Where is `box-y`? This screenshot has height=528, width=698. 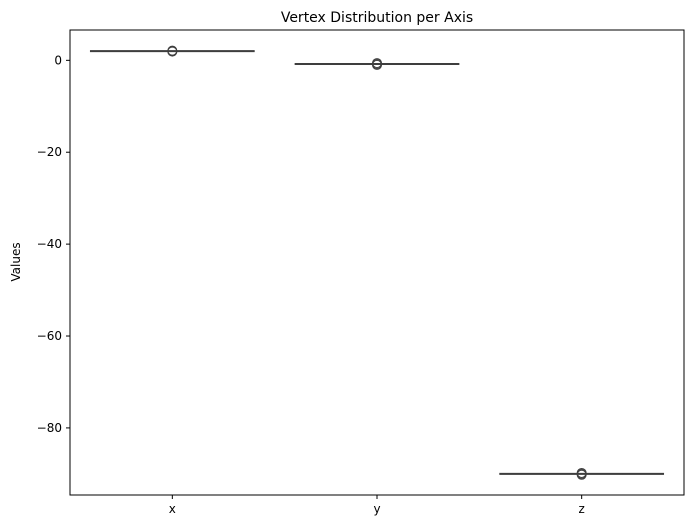 box-y is located at coordinates (377, 64).